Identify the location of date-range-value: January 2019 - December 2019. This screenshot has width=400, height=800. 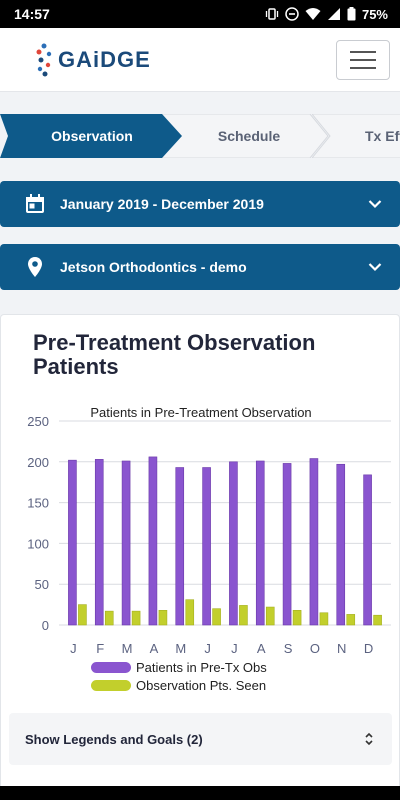
(162, 204).